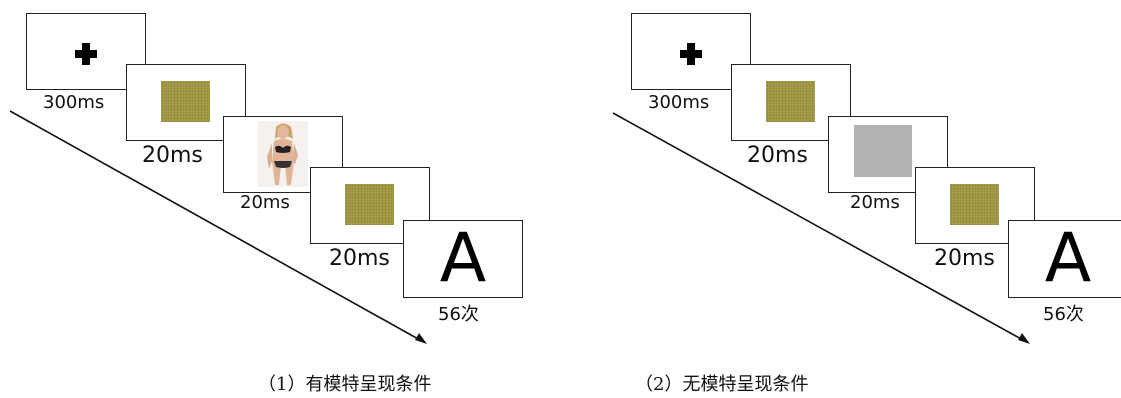 Image resolution: width=1121 pixels, height=398 pixels. Describe the element at coordinates (722, 384) in the screenshot. I see `panel-caption: （2）无模特呈现条件` at that location.